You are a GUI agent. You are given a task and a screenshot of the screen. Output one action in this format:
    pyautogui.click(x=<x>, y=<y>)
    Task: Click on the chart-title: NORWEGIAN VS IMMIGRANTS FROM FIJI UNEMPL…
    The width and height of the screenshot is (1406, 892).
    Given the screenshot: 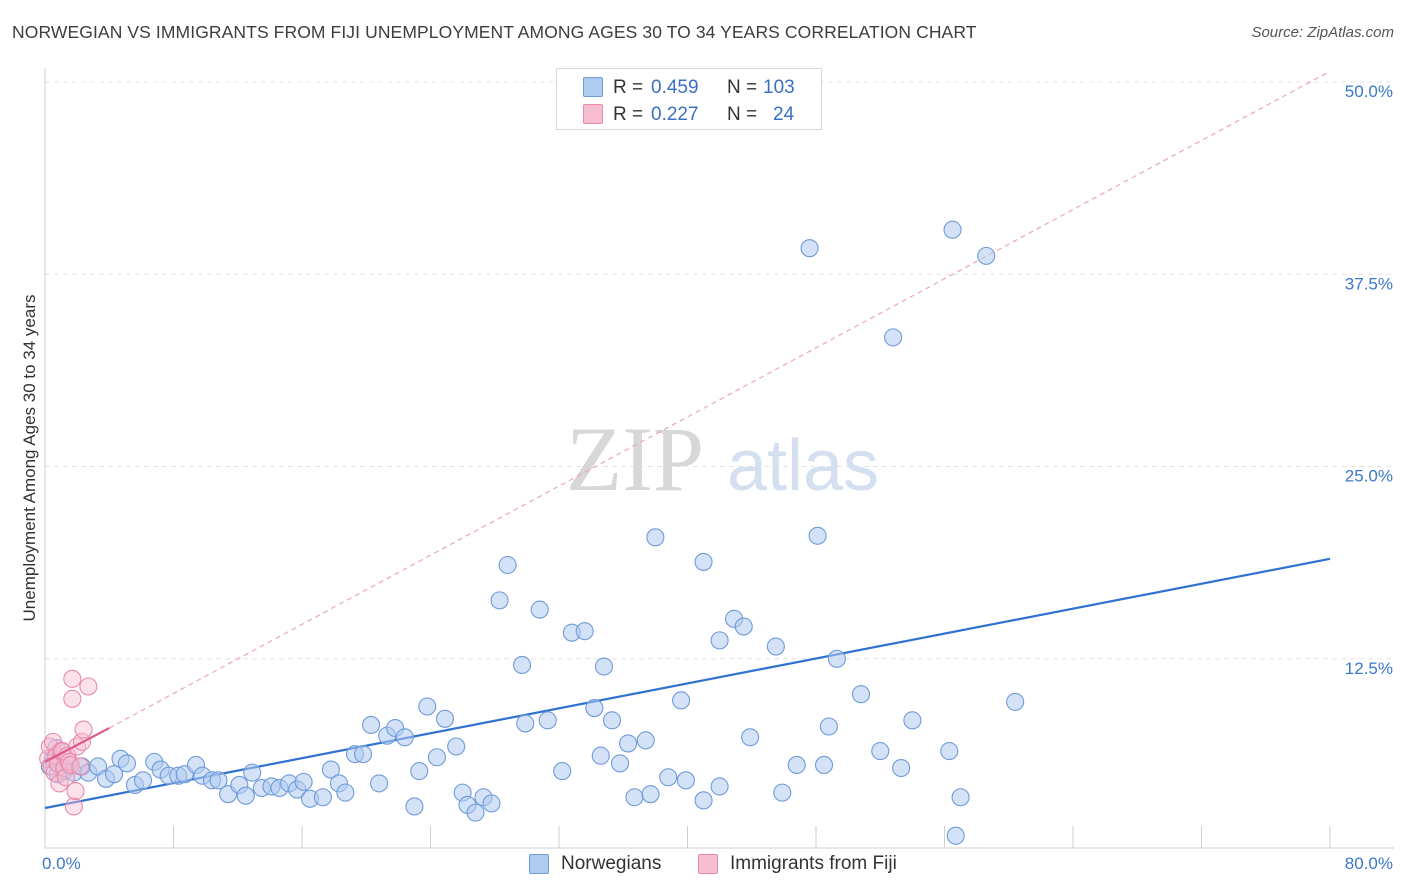 What is the action you would take?
    pyautogui.click(x=494, y=32)
    